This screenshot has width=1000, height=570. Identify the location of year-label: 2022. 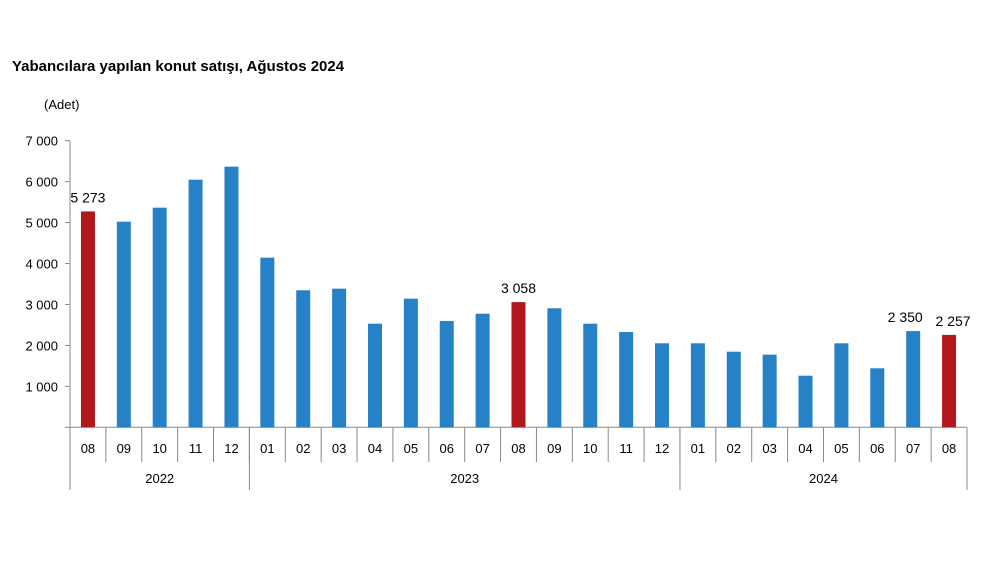
(159, 478).